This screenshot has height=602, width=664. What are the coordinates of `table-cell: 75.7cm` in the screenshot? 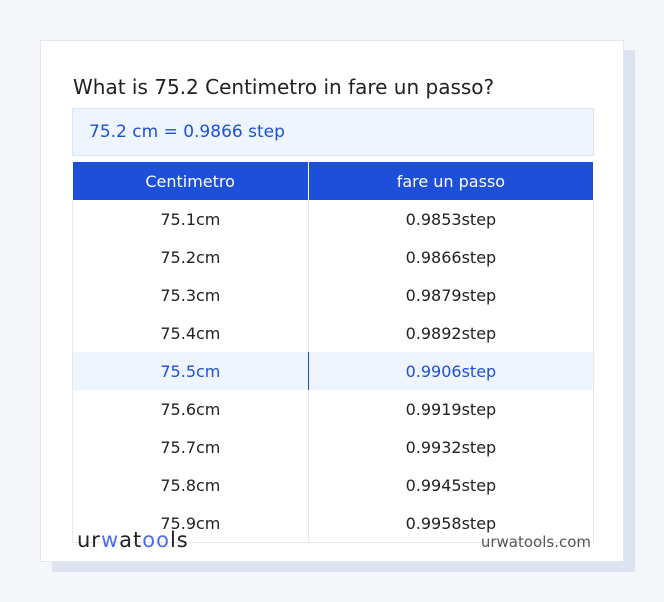 It's located at (190, 447).